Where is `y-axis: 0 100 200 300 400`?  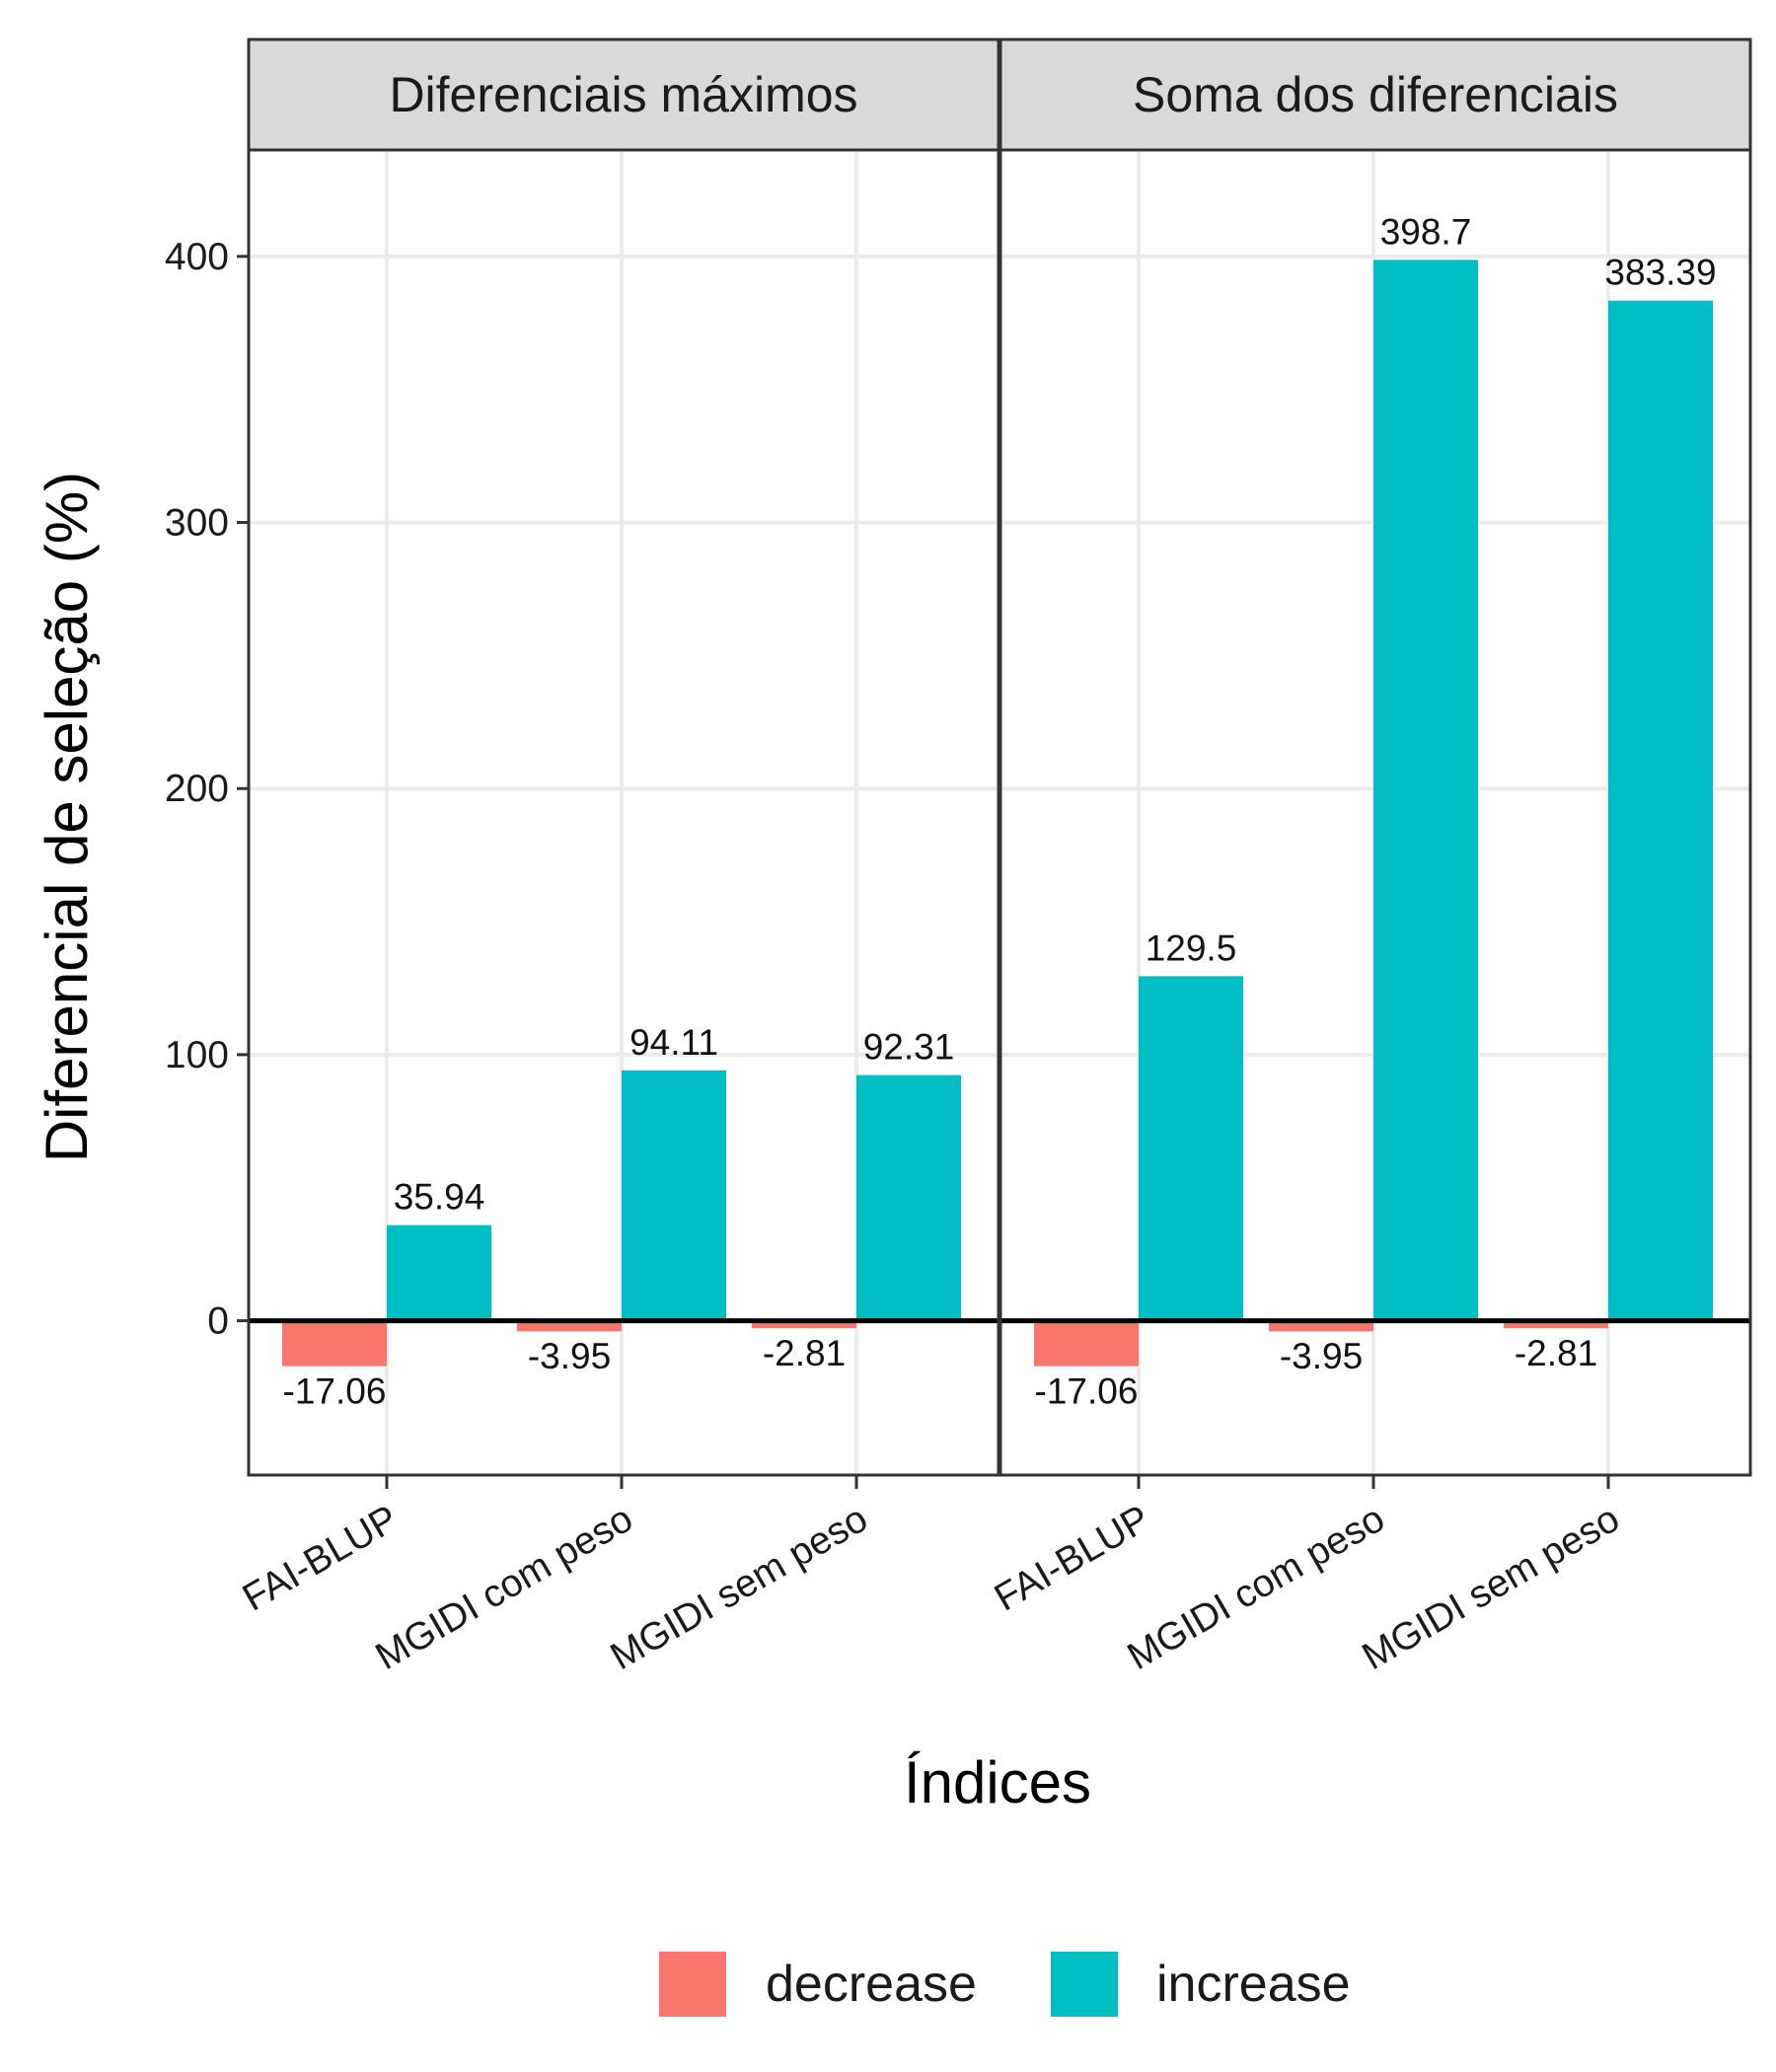 y-axis: 0 100 200 300 400 is located at coordinates (207, 790).